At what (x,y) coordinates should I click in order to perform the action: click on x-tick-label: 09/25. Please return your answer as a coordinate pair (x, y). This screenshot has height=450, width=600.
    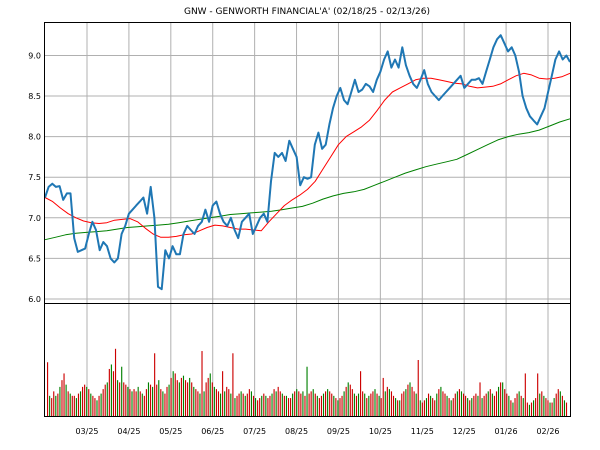
    Looking at the image, I should click on (338, 431).